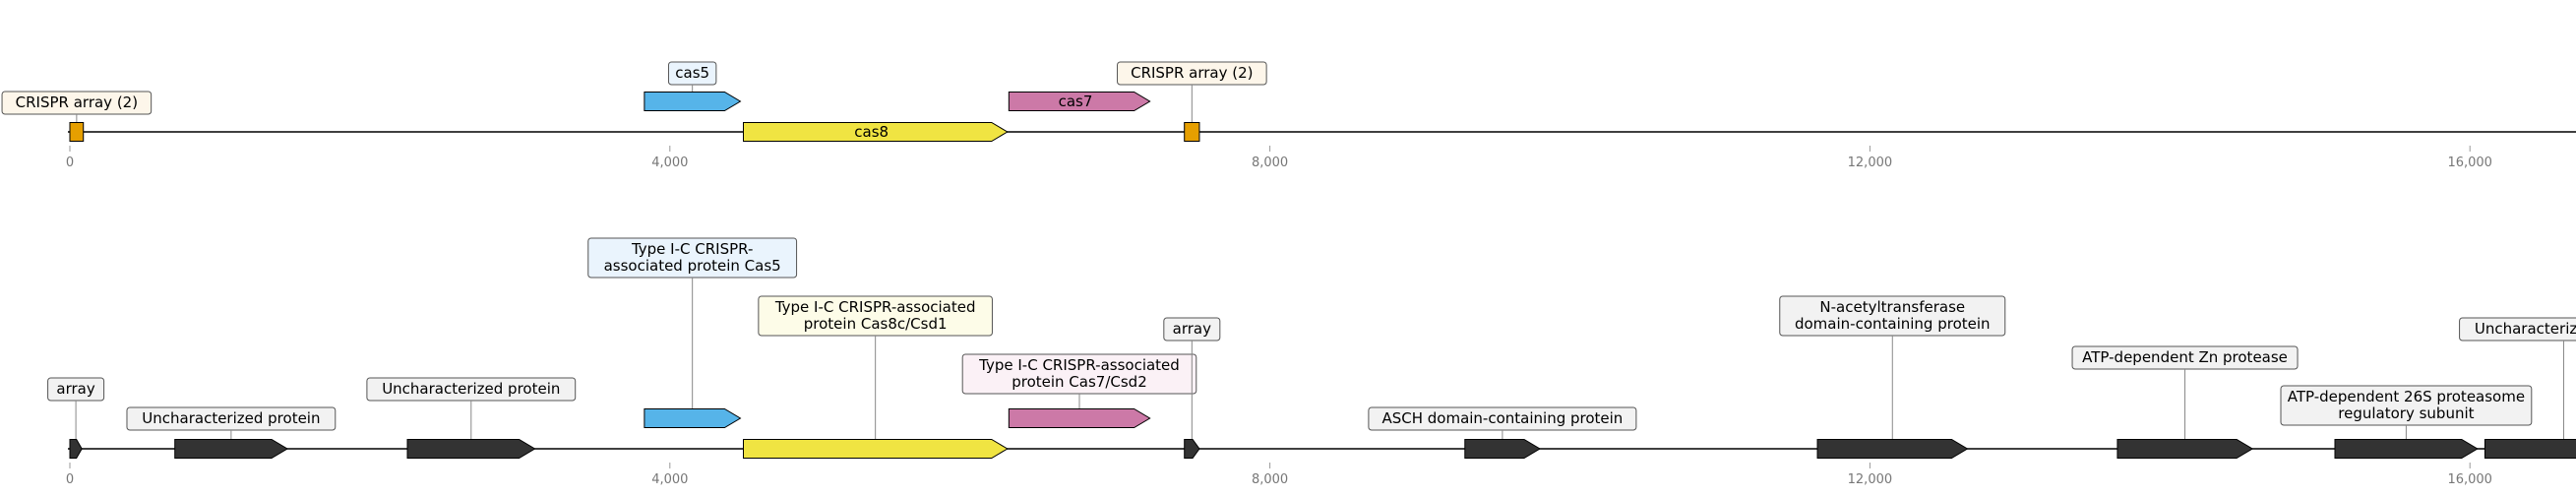 The image size is (2576, 497). Describe the element at coordinates (1270, 480) in the screenshot. I see `bottom-axis-tick-label: 8,000` at that location.